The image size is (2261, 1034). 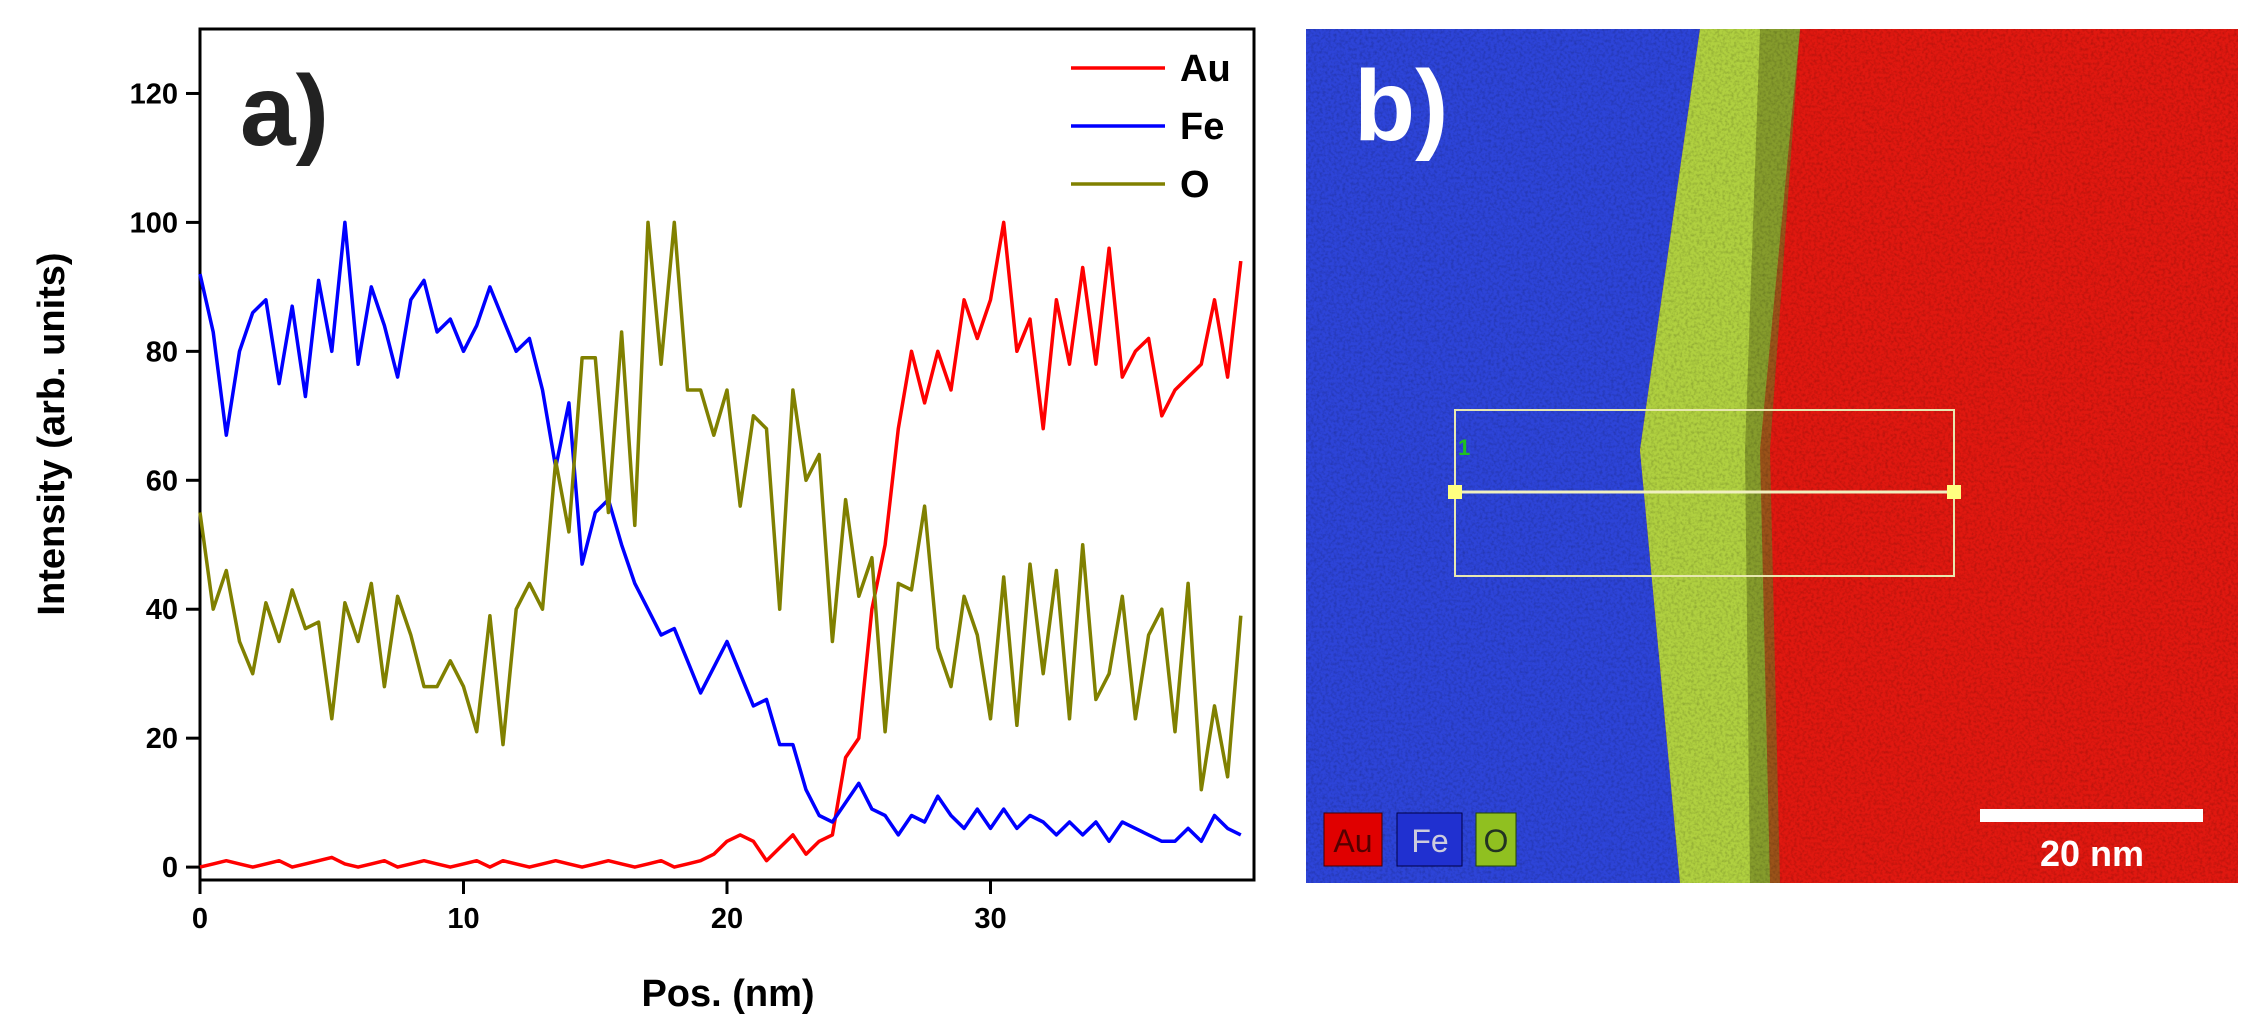 What do you see at coordinates (52, 433) in the screenshot?
I see `y-axis-label: Intensity (arb. units)` at bounding box center [52, 433].